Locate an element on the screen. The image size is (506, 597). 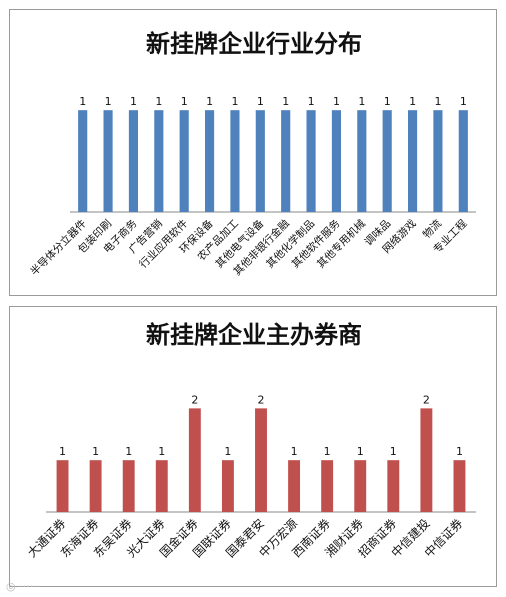
broker-chart-title: 新挂牌企业主办券商 is located at coordinates (254, 334).